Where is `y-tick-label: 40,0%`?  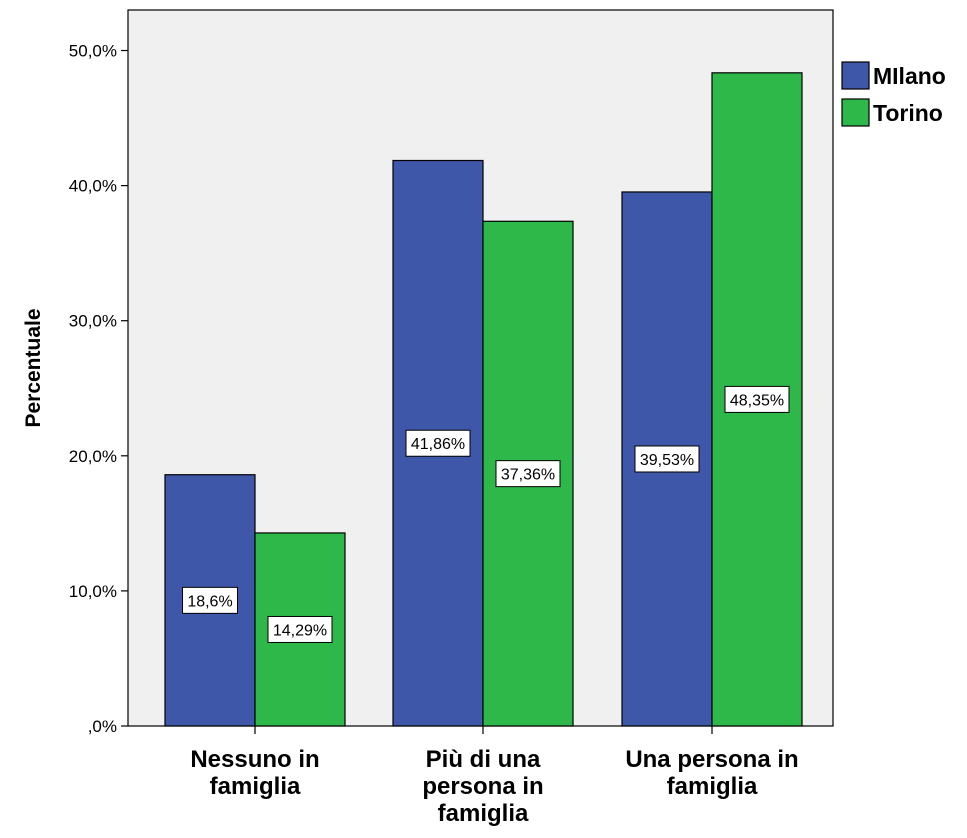
y-tick-label: 40,0% is located at coordinates (93, 186).